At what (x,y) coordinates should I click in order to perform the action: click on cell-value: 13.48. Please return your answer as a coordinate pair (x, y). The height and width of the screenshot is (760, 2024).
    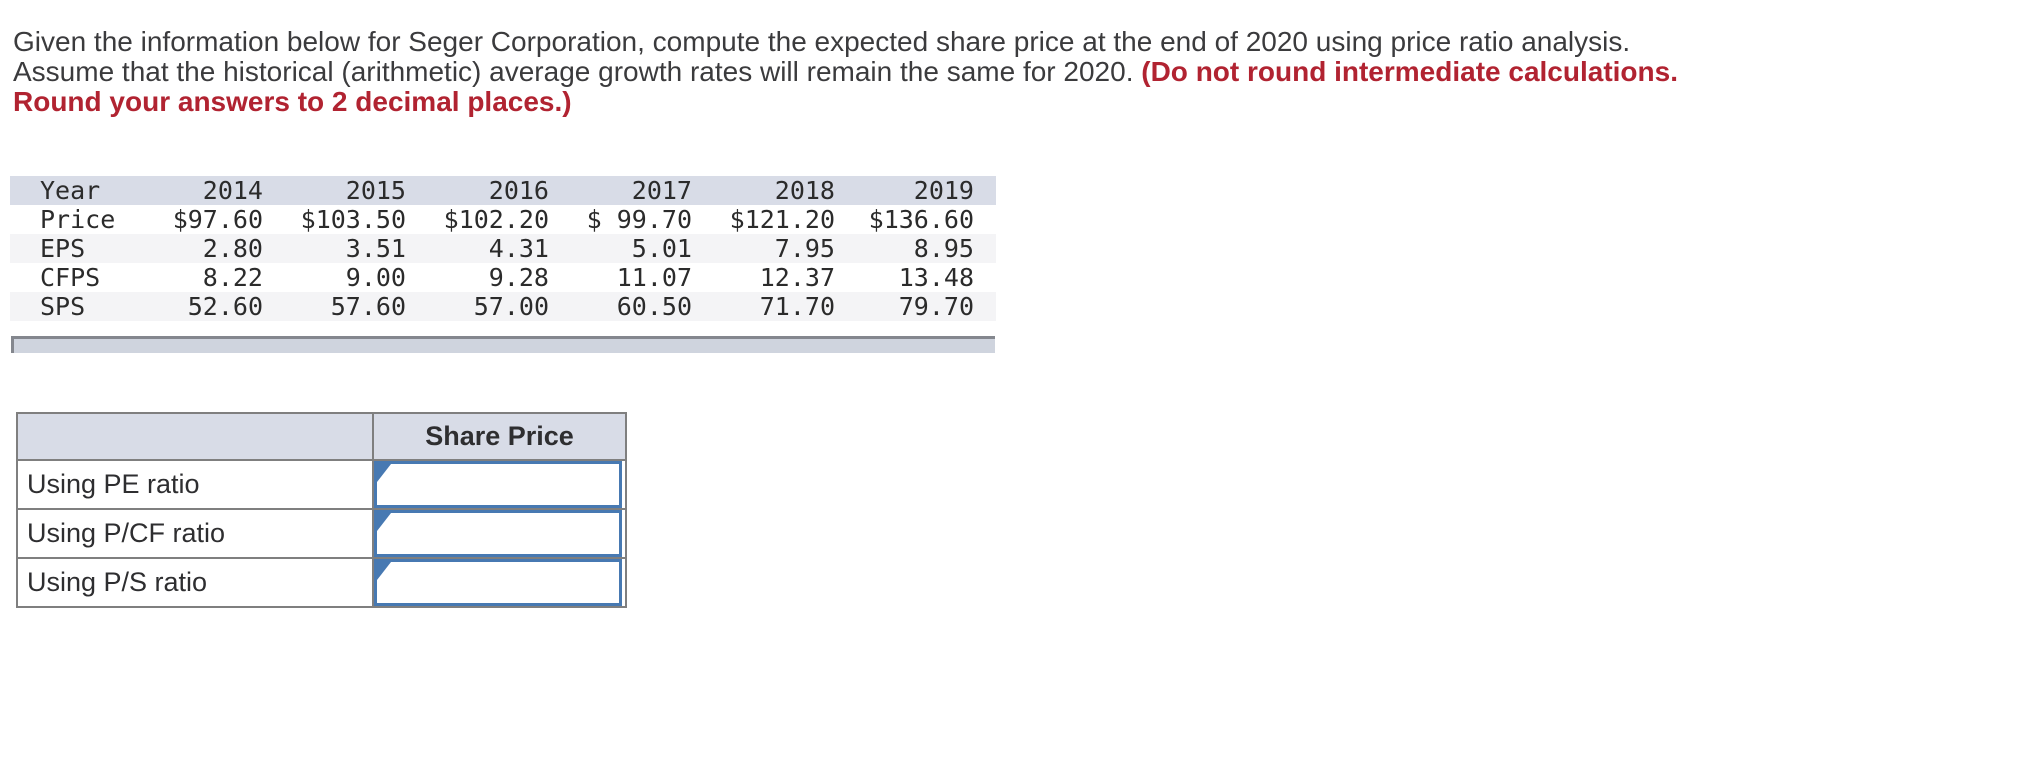
    Looking at the image, I should click on (936, 277).